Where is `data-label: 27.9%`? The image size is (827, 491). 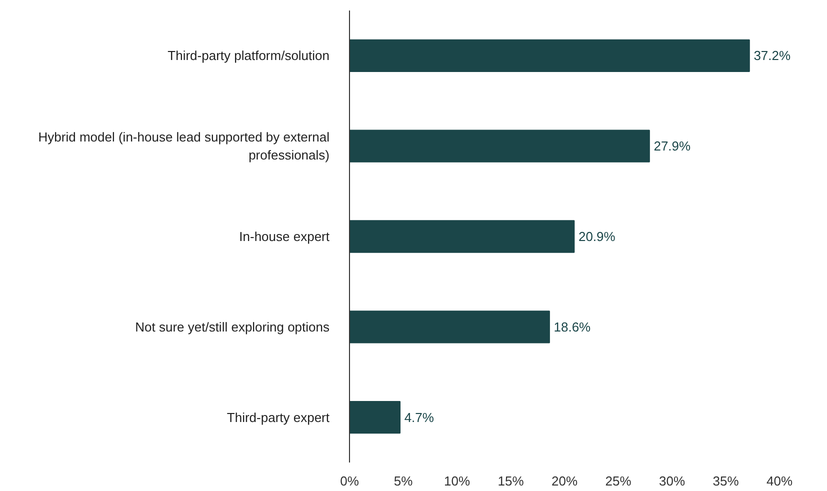 data-label: 27.9% is located at coordinates (673, 146).